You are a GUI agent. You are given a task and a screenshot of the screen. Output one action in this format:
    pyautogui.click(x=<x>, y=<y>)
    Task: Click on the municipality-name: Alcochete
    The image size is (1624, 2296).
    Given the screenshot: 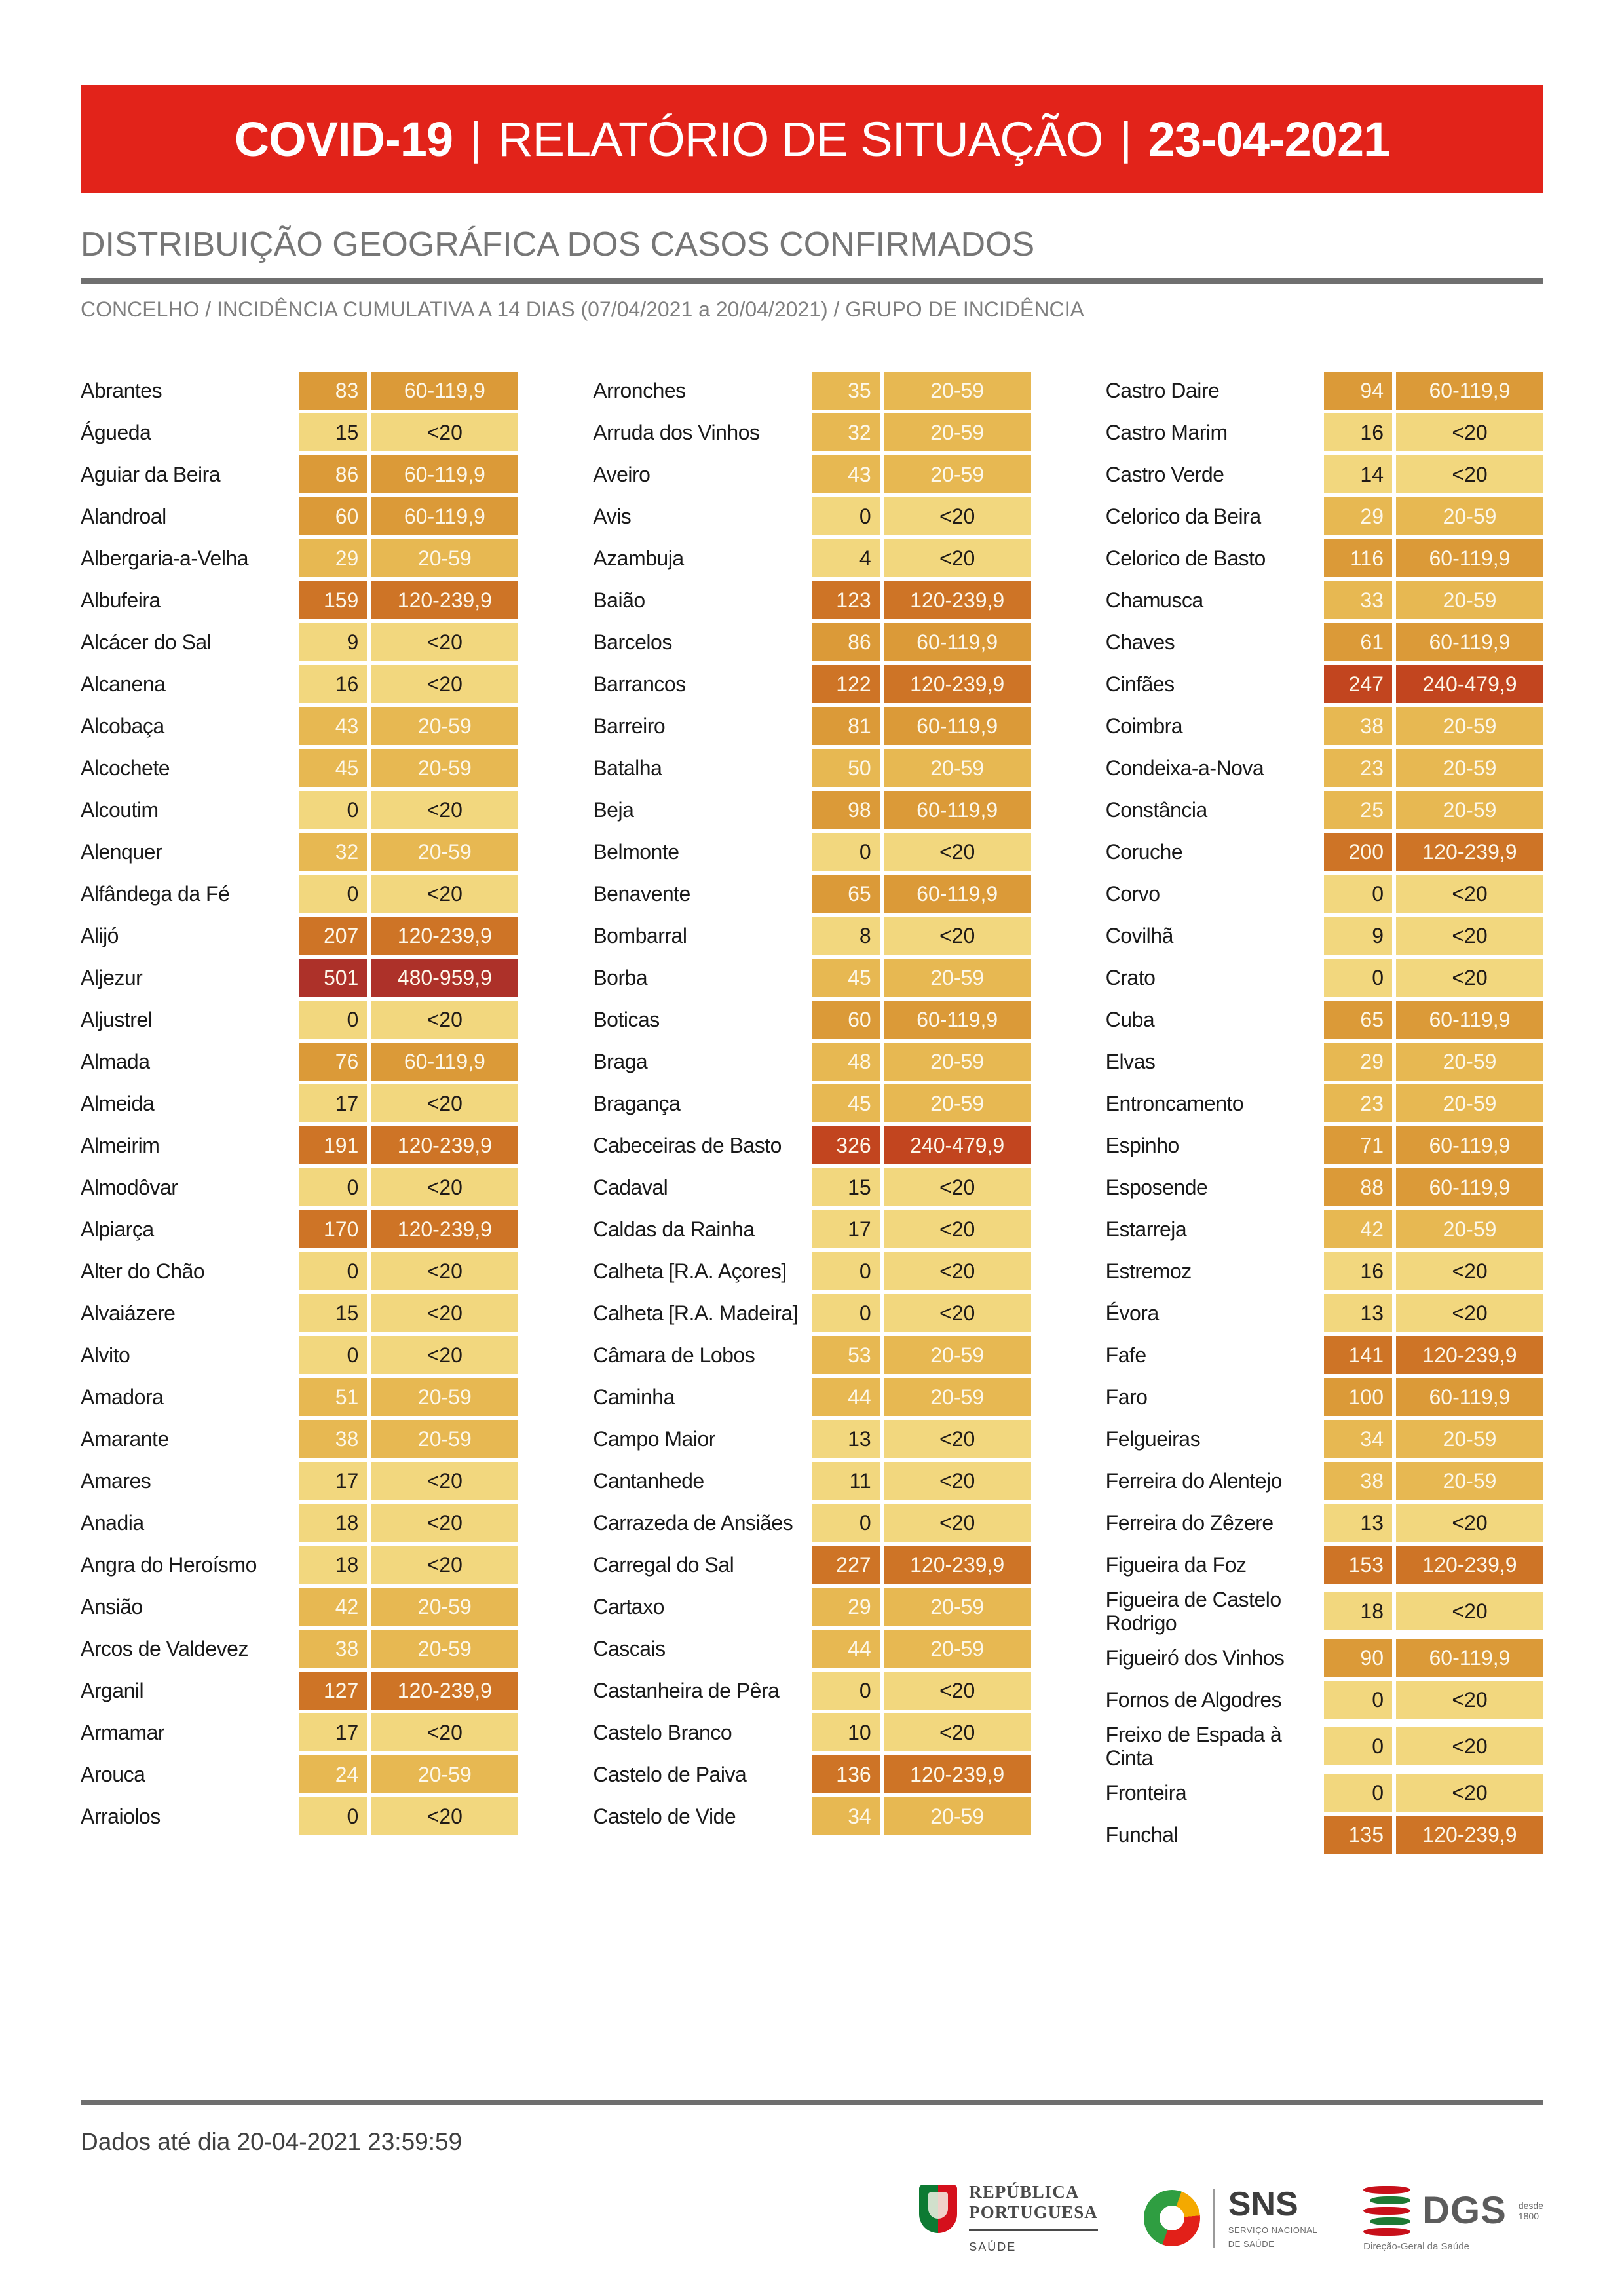 What is the action you would take?
    pyautogui.click(x=125, y=768)
    